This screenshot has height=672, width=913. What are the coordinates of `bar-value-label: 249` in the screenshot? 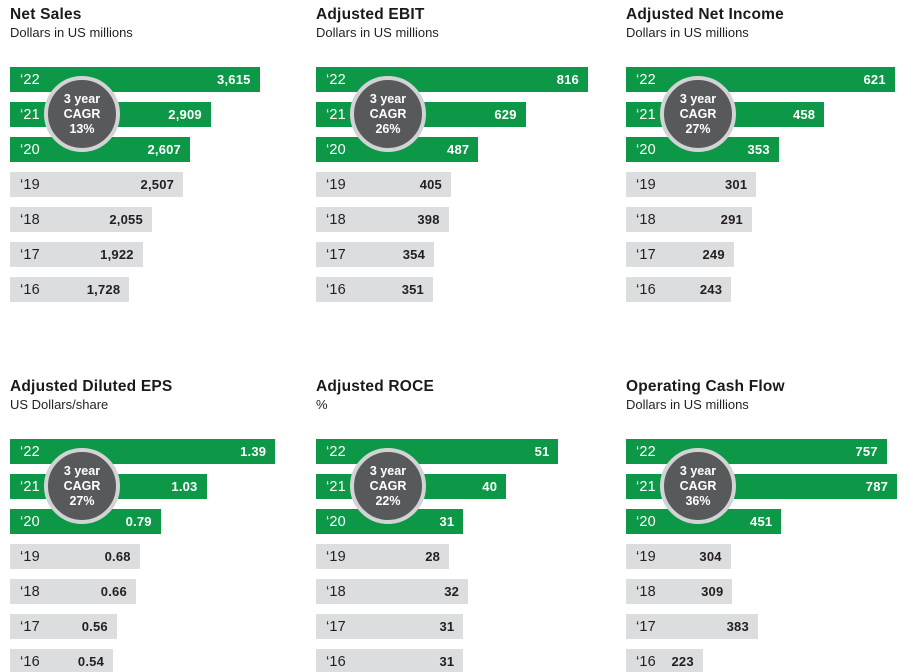 It's located at (713, 254).